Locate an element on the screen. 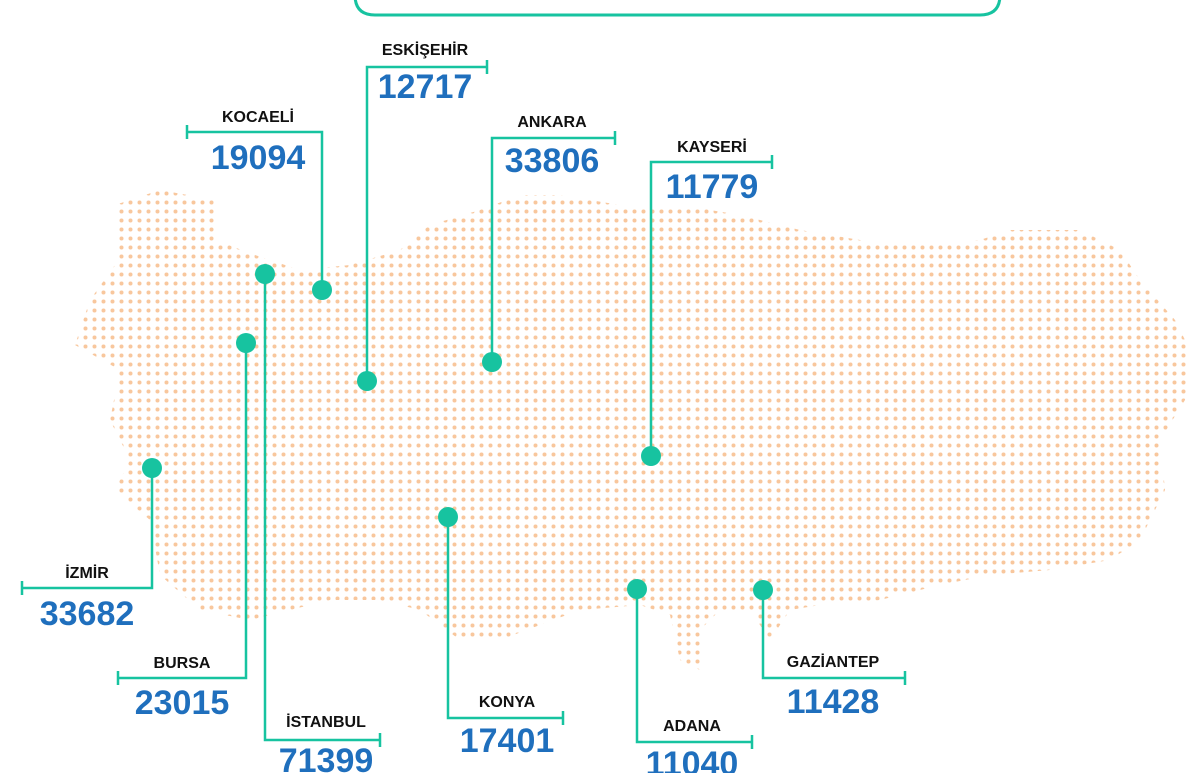 The width and height of the screenshot is (1194, 773). city-name: İSTANBUL is located at coordinates (326, 722).